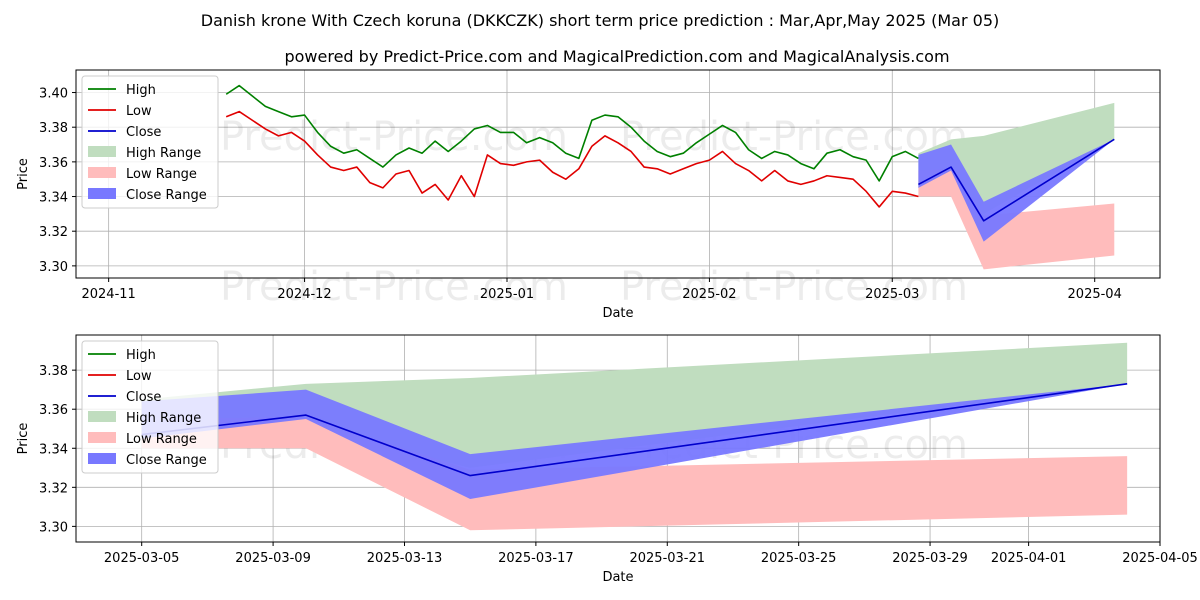 The width and height of the screenshot is (1200, 600). What do you see at coordinates (1160, 558) in the screenshot?
I see `x-tick-label: 2025-04-05` at bounding box center [1160, 558].